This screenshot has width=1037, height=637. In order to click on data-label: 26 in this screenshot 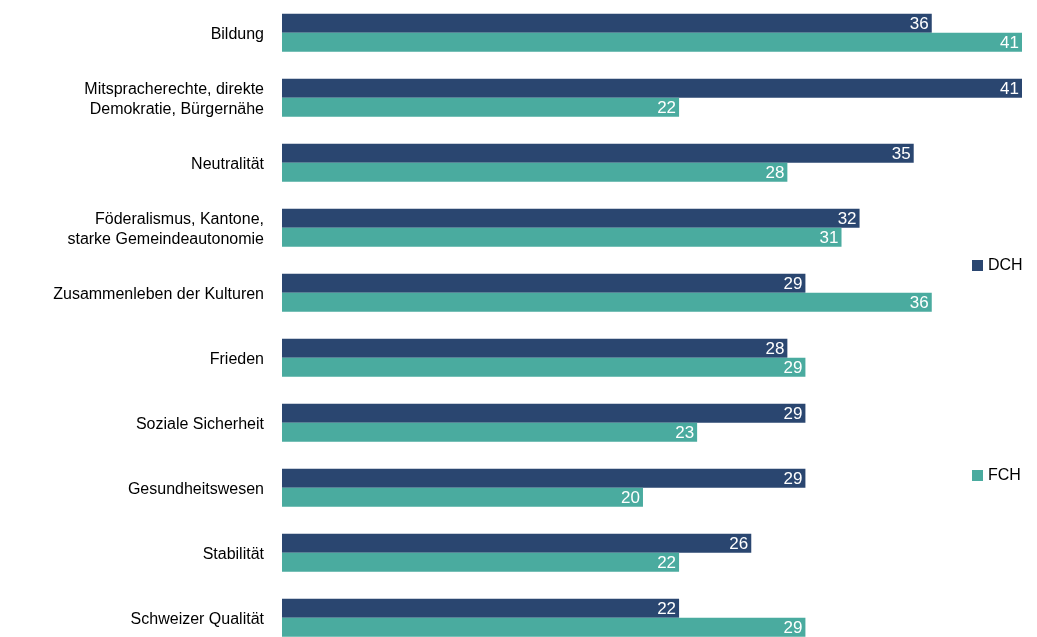, I will do `click(739, 544)`.